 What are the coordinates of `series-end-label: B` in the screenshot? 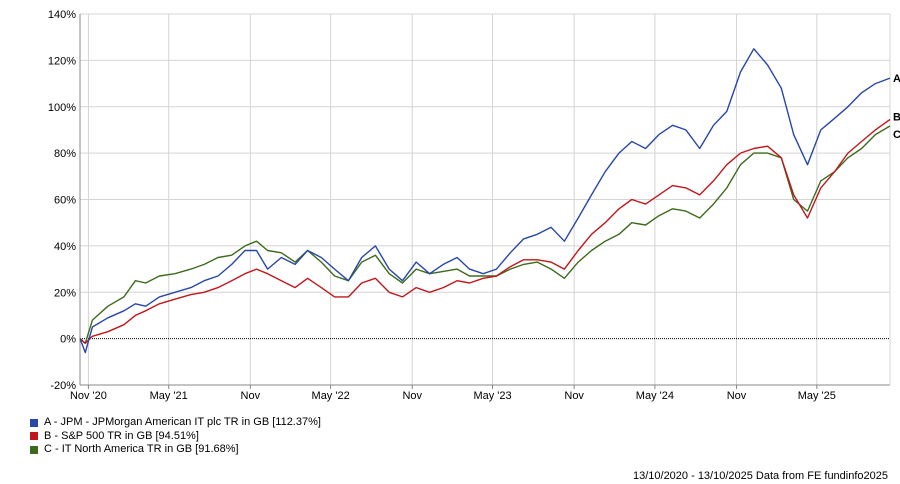 It's located at (896, 117).